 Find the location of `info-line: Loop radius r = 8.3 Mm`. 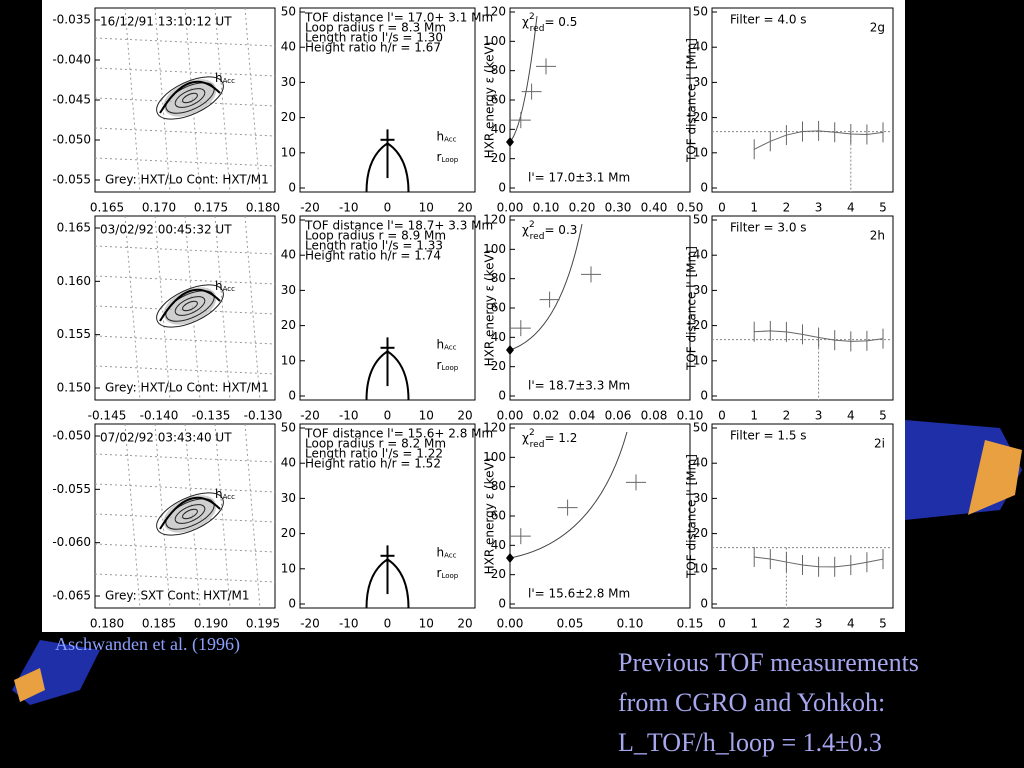

info-line: Loop radius r = 8.3 Mm is located at coordinates (375, 28).